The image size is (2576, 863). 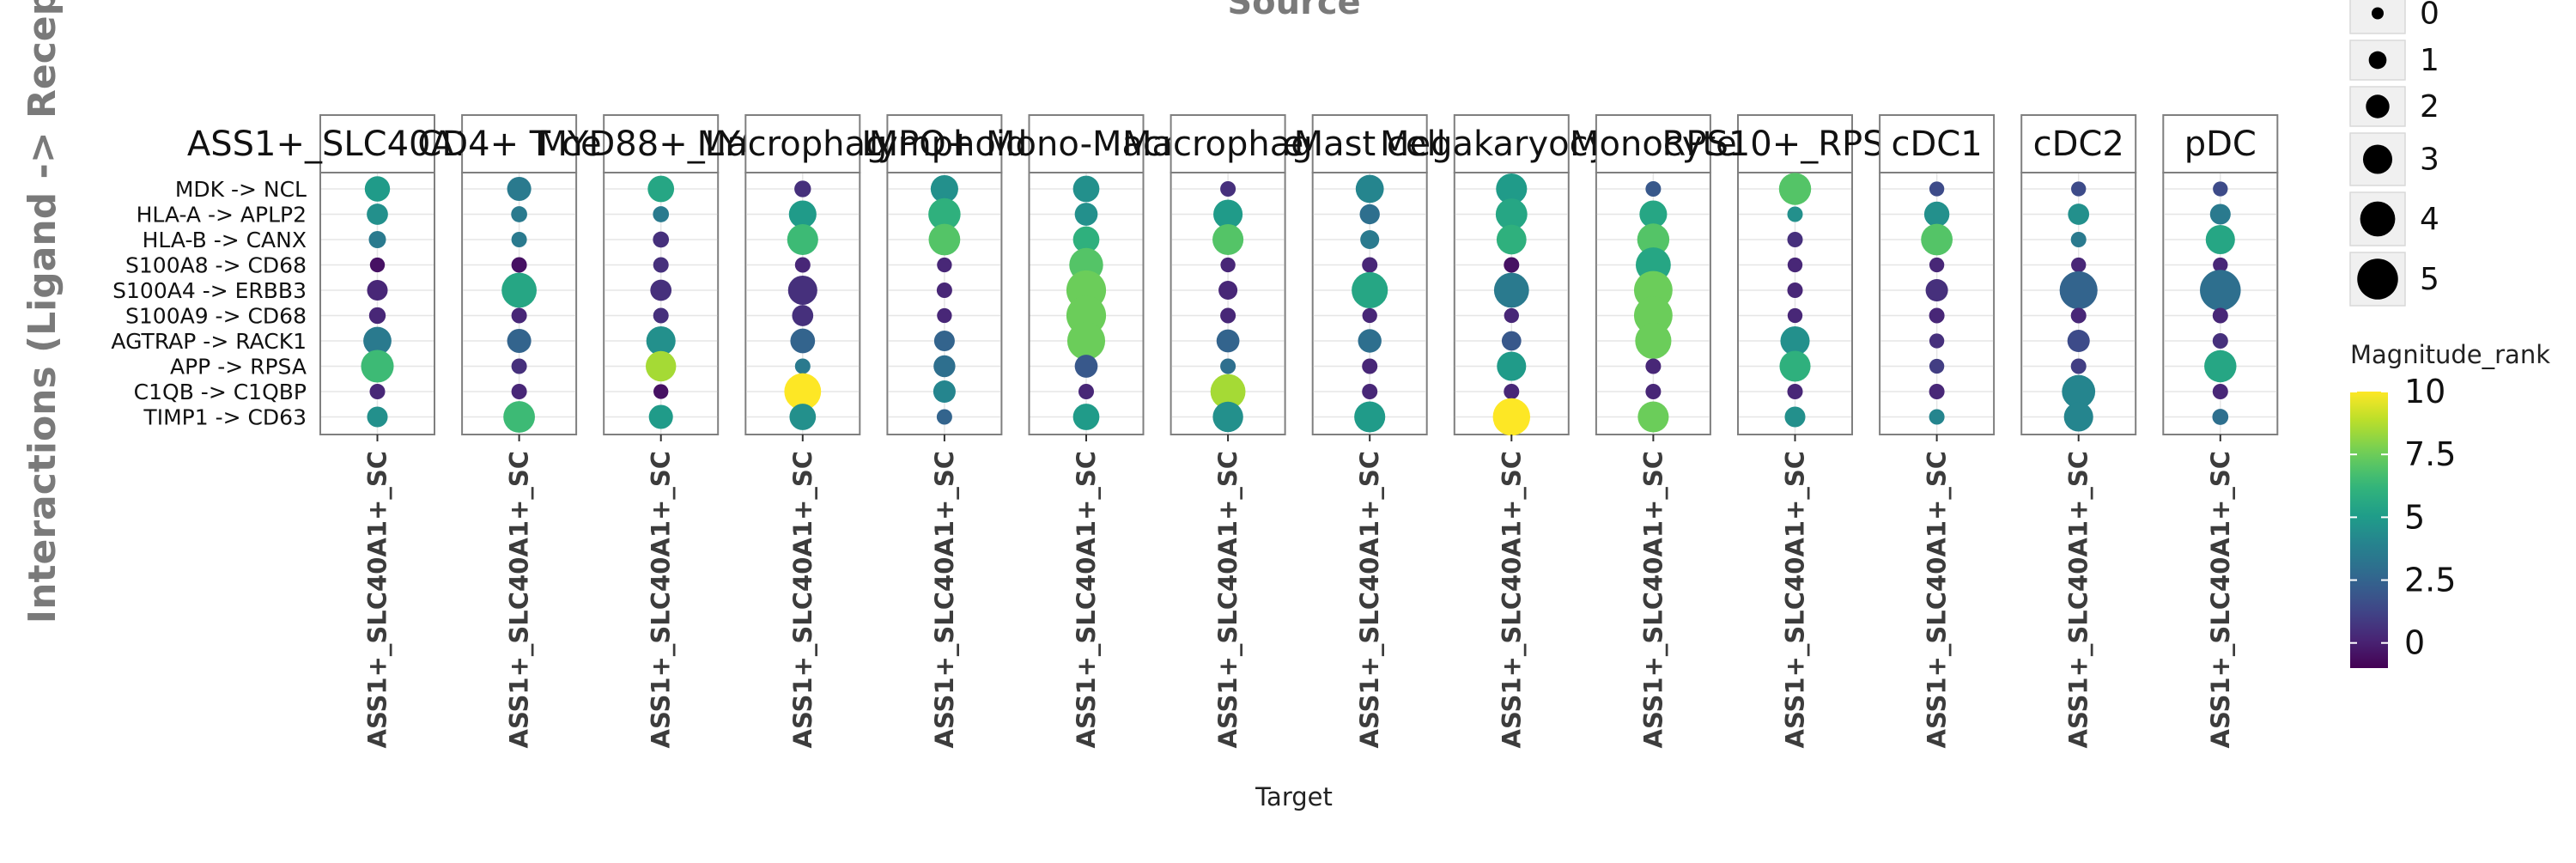 I want to click on facet-label: cDC2, so click(x=2078, y=144).